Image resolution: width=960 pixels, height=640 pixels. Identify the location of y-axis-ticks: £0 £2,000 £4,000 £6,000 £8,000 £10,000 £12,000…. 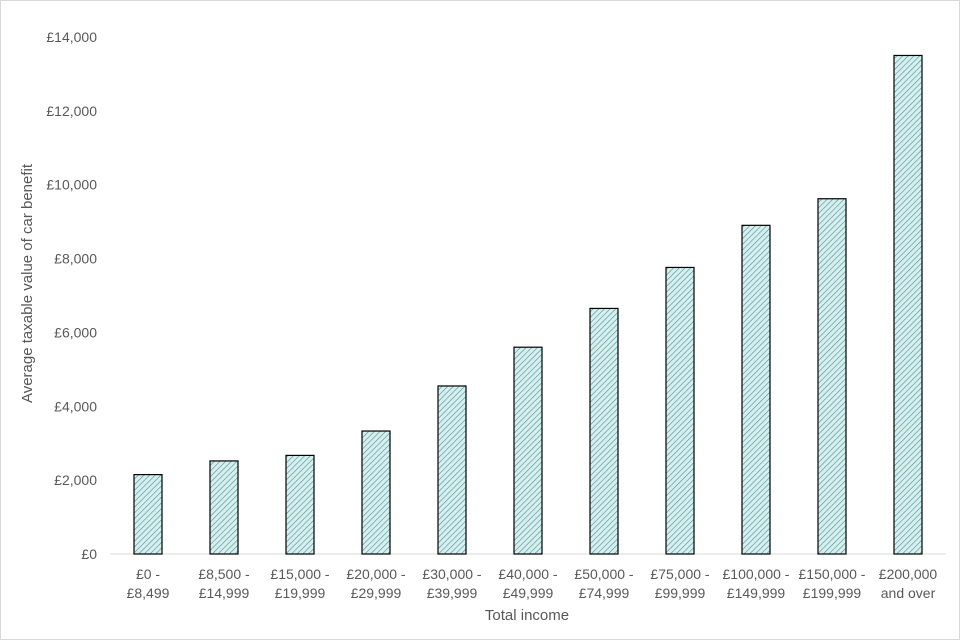
(71, 295).